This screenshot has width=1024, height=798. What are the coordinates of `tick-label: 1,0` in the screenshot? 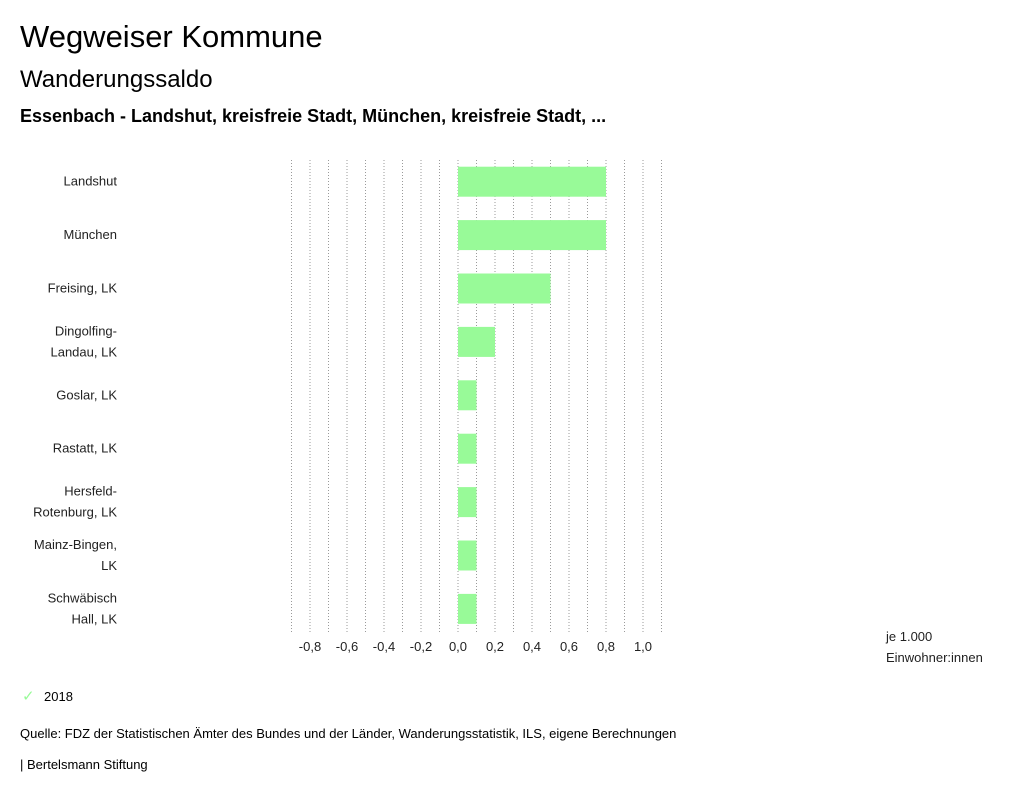 It's located at (643, 646).